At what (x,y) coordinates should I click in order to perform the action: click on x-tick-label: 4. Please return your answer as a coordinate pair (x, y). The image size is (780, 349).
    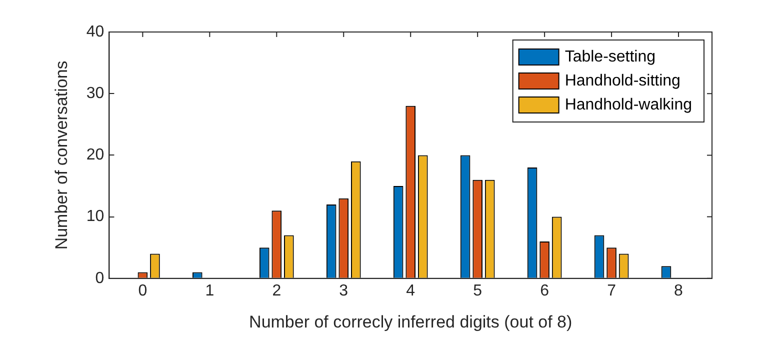
    Looking at the image, I should click on (411, 291).